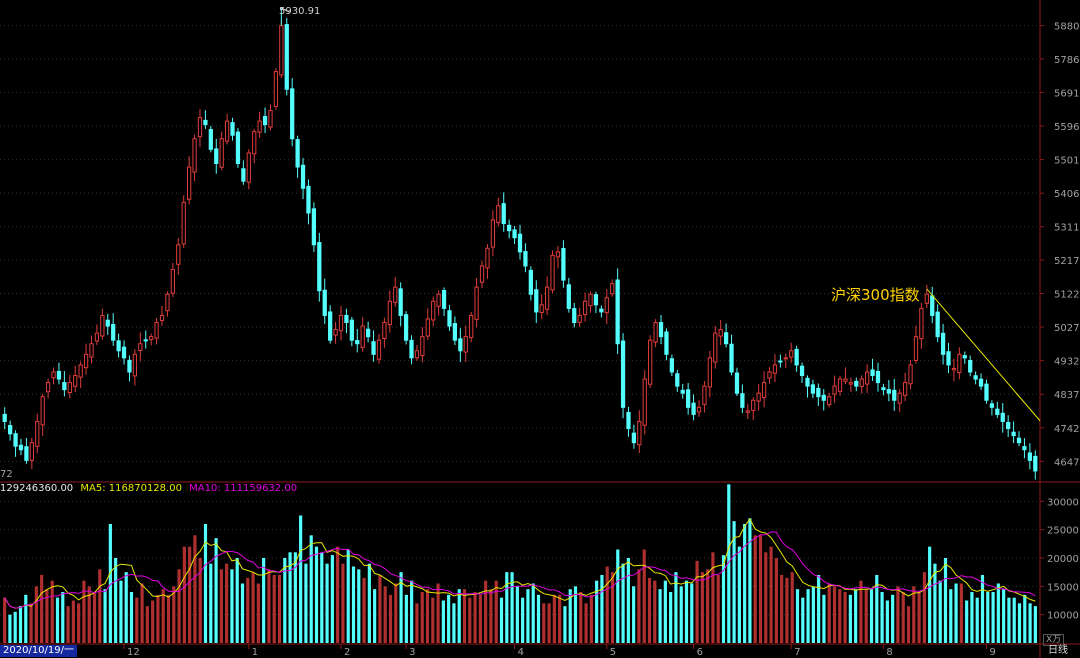 This screenshot has width=1080, height=658. I want to click on price-tick-label: 5596, so click(1066, 127).